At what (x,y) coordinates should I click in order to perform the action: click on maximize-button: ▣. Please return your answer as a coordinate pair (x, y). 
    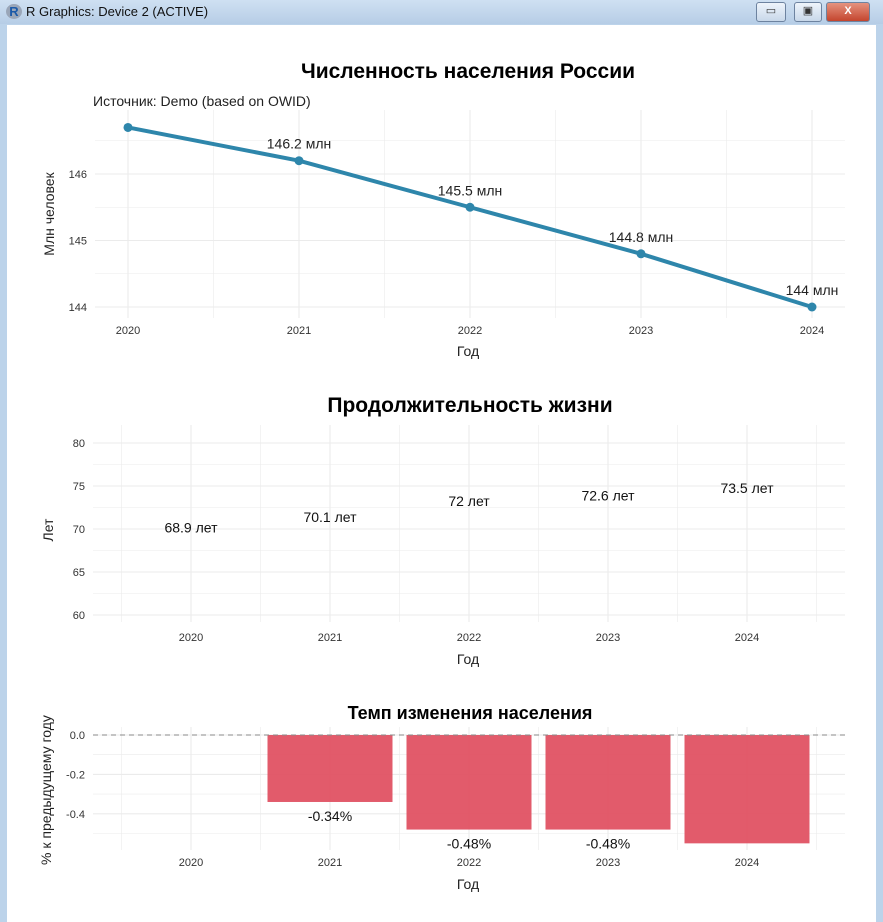
    Looking at the image, I should click on (808, 12).